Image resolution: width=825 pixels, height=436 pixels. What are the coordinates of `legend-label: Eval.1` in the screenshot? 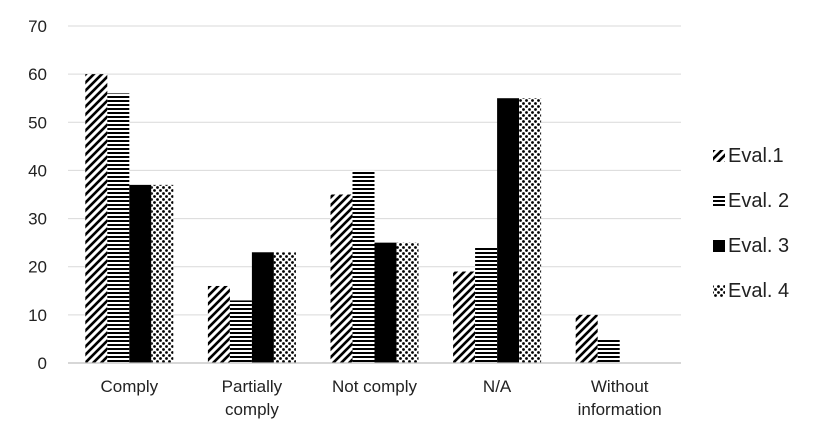 It's located at (756, 156).